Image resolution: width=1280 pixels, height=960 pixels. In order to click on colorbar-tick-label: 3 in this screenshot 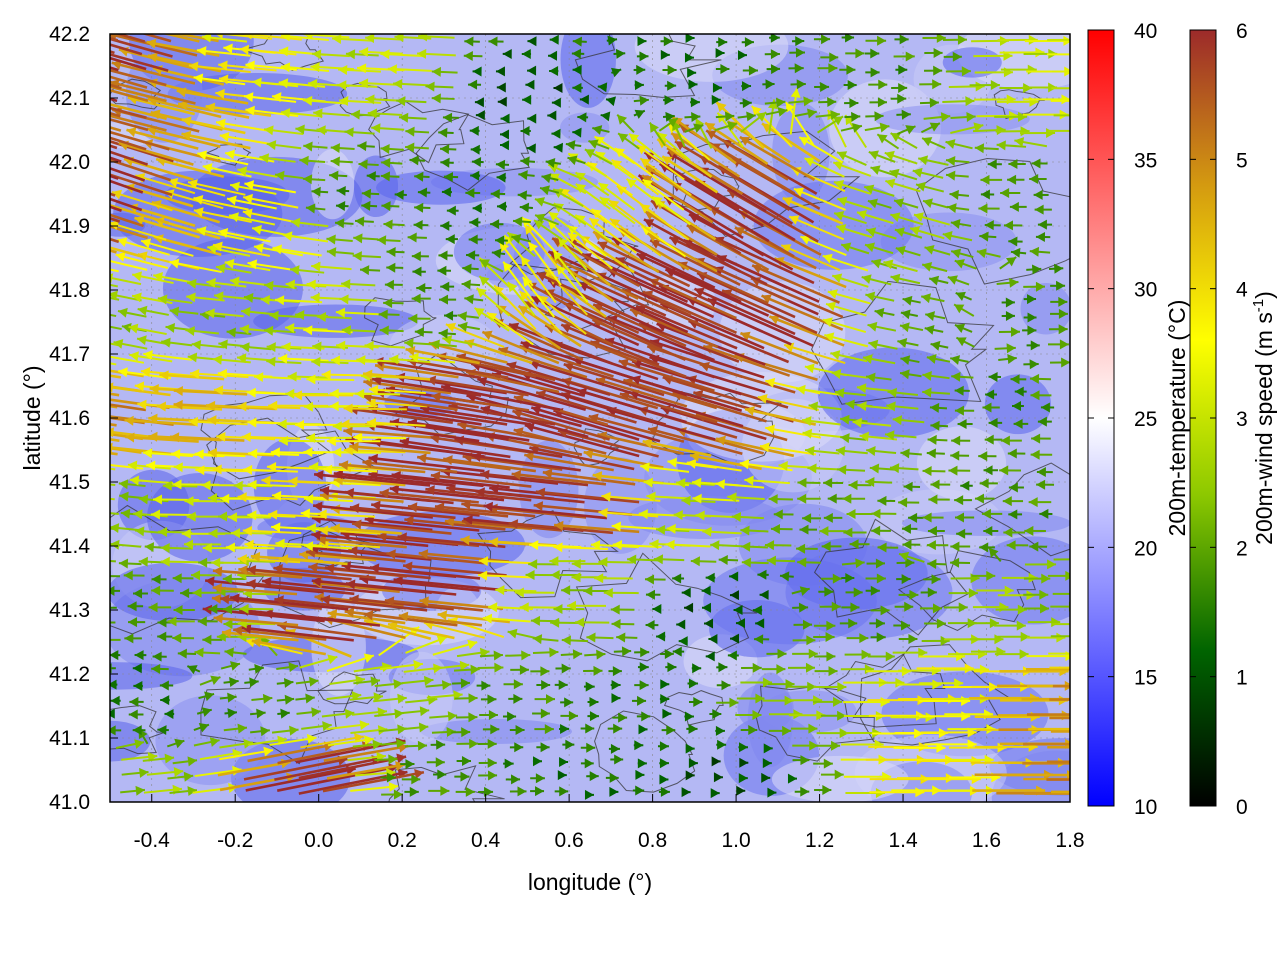, I will do `click(1242, 419)`.